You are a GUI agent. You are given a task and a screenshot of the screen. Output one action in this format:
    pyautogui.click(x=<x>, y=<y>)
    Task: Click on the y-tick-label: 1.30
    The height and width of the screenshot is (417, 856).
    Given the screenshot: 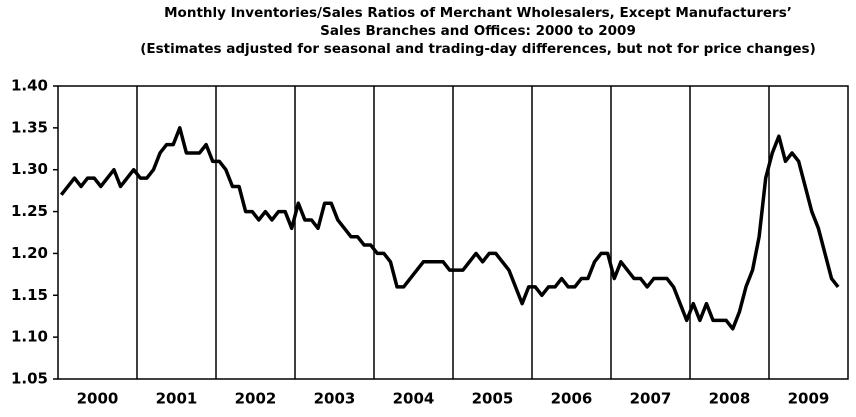 What is the action you would take?
    pyautogui.click(x=29, y=169)
    